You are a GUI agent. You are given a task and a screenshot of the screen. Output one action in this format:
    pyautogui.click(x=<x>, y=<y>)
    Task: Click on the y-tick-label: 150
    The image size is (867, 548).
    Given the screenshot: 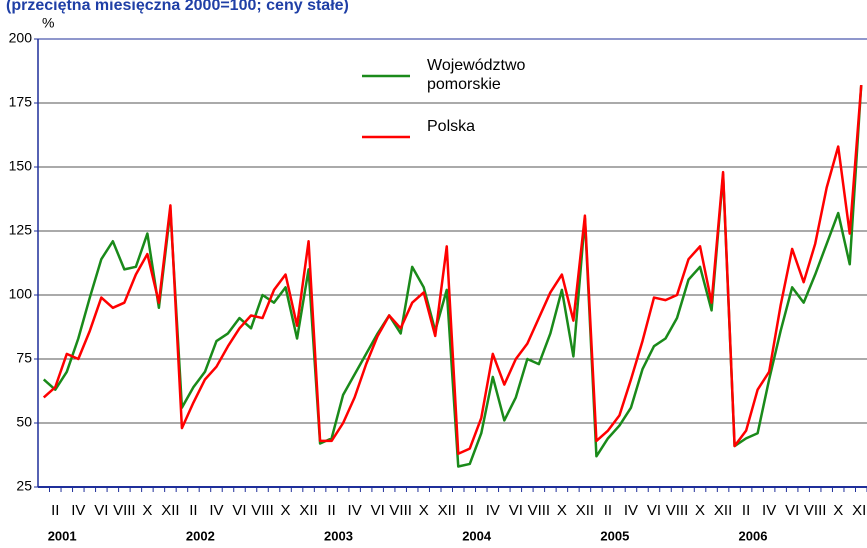 What is the action you would take?
    pyautogui.click(x=21, y=166)
    